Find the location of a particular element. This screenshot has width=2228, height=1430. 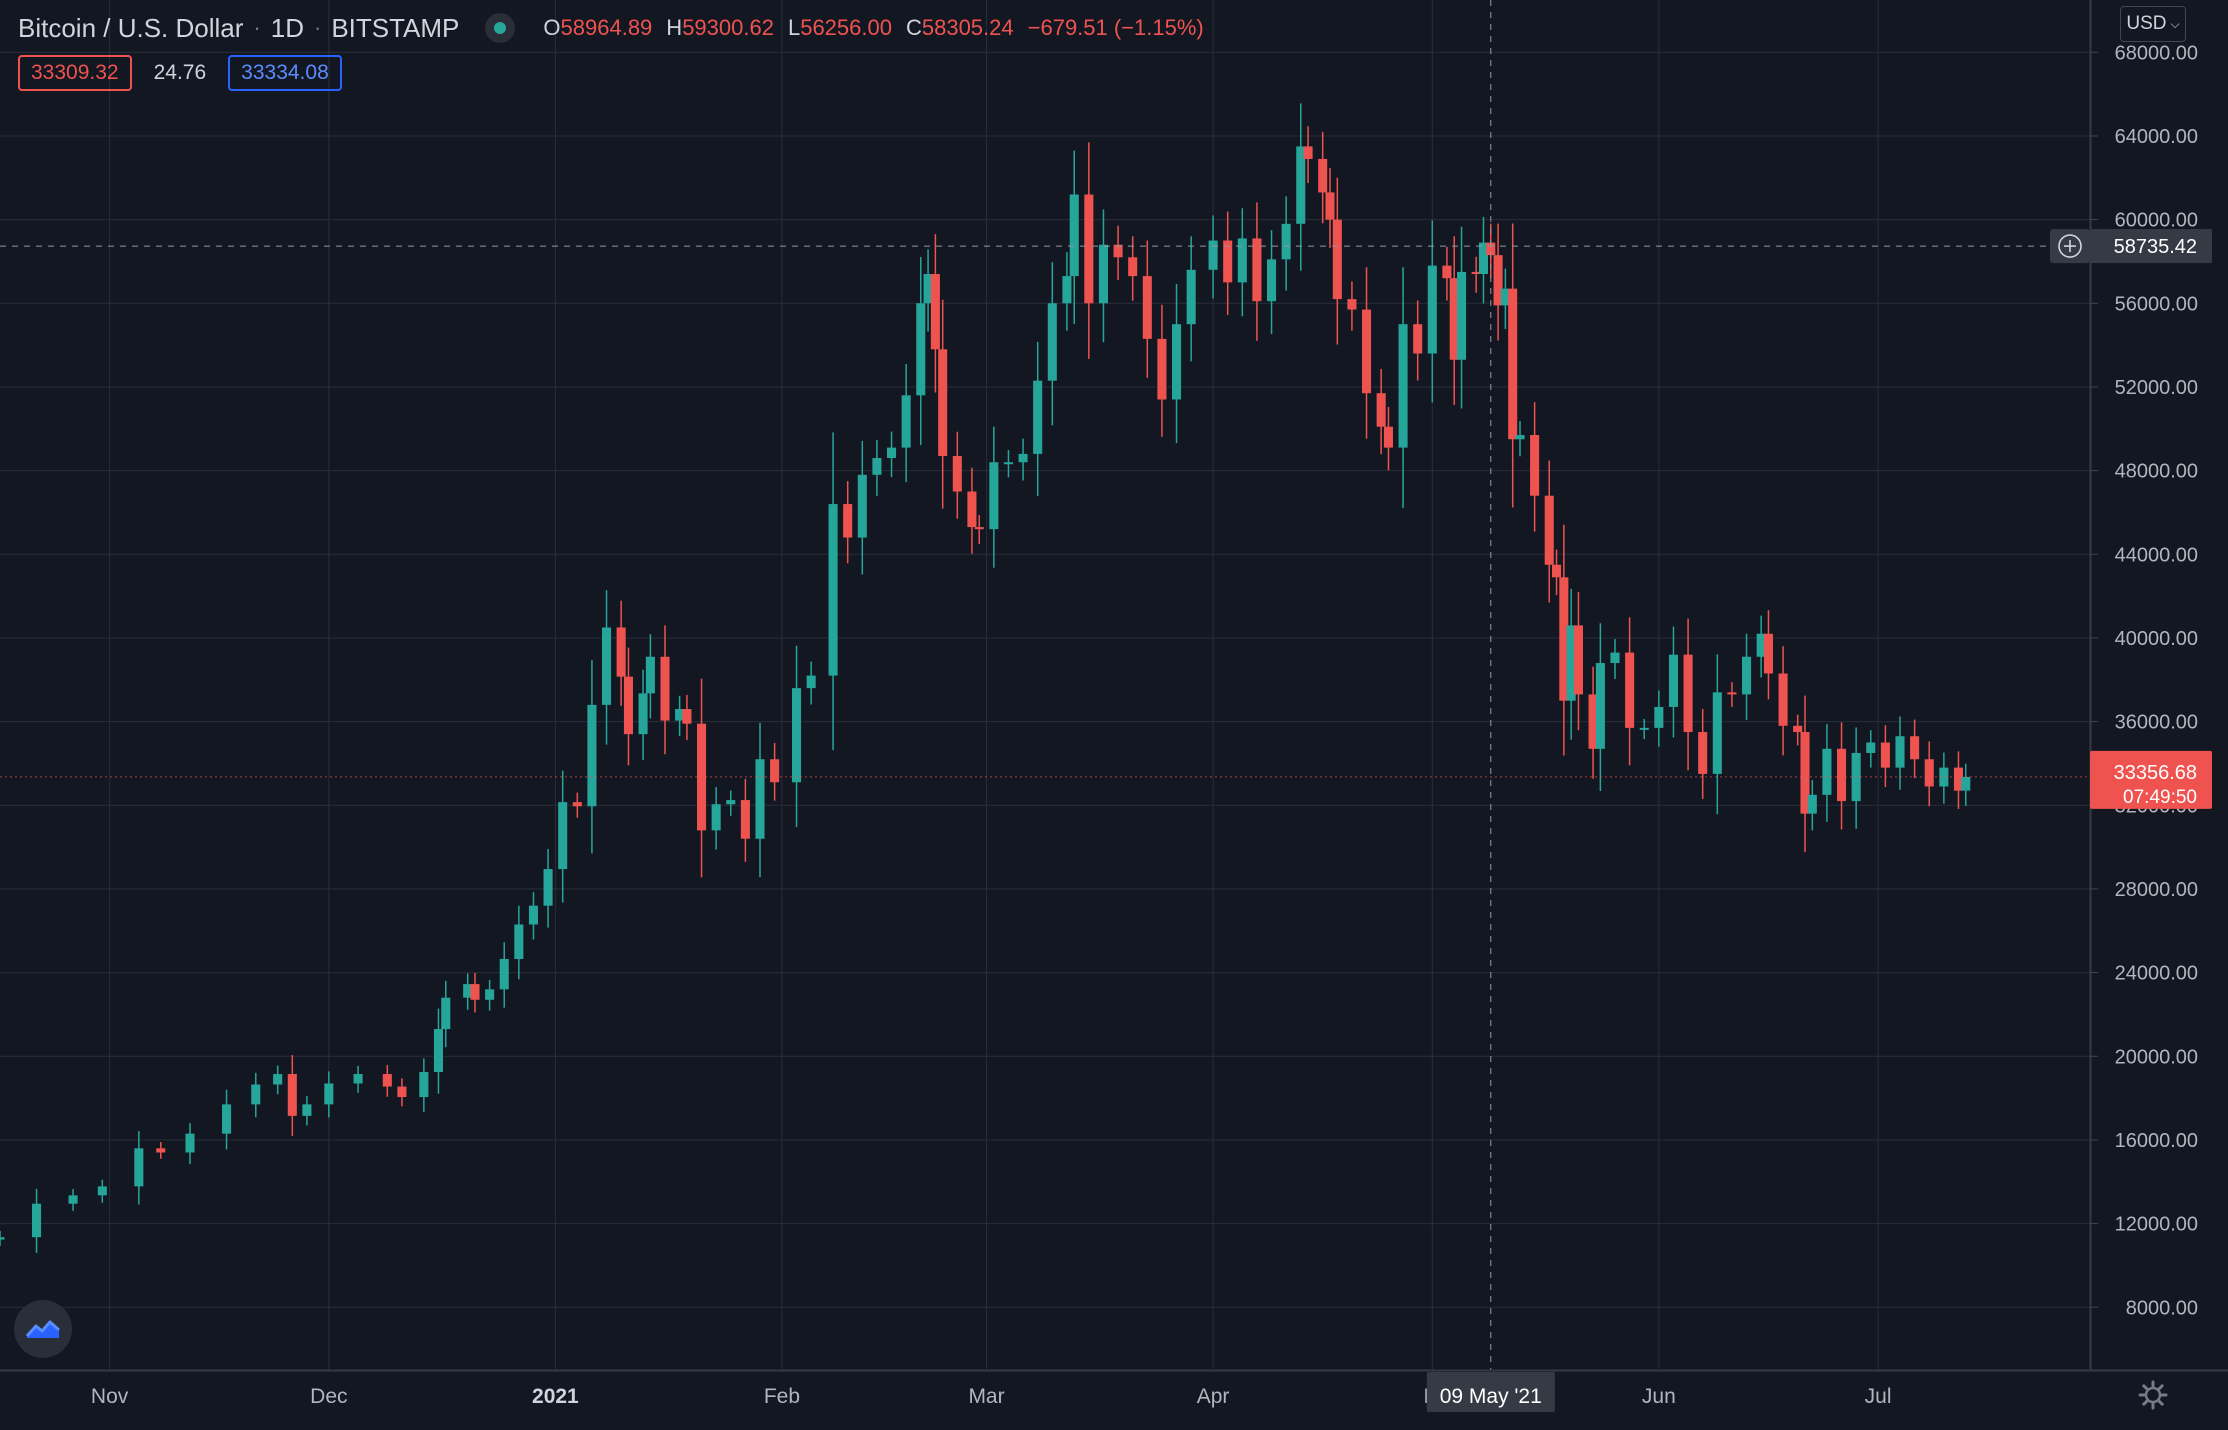

gear-icon is located at coordinates (2153, 1395).